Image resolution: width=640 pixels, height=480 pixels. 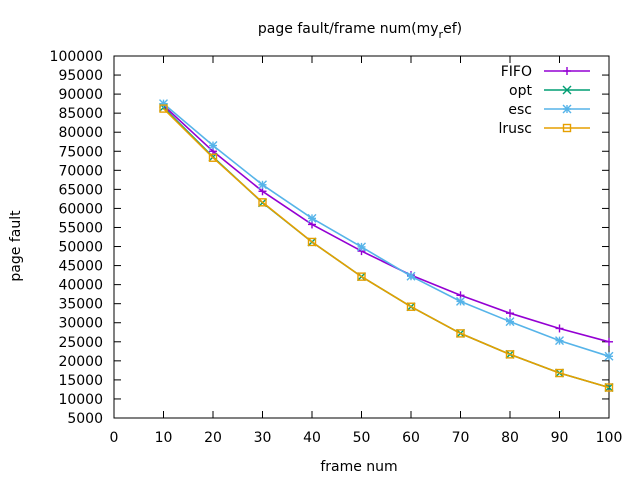 What do you see at coordinates (358, 467) in the screenshot?
I see `x-axis-title: frame num` at bounding box center [358, 467].